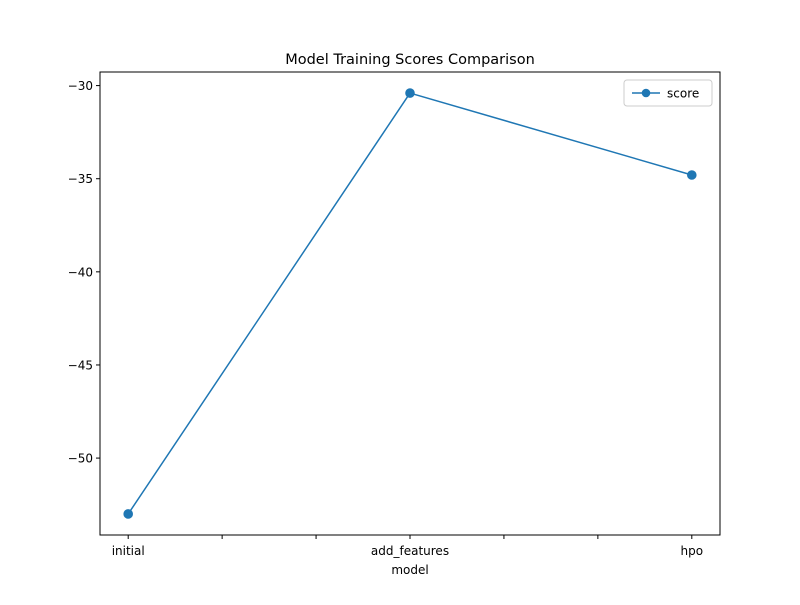 This screenshot has width=800, height=605. I want to click on x-tick-label: hpo, so click(692, 551).